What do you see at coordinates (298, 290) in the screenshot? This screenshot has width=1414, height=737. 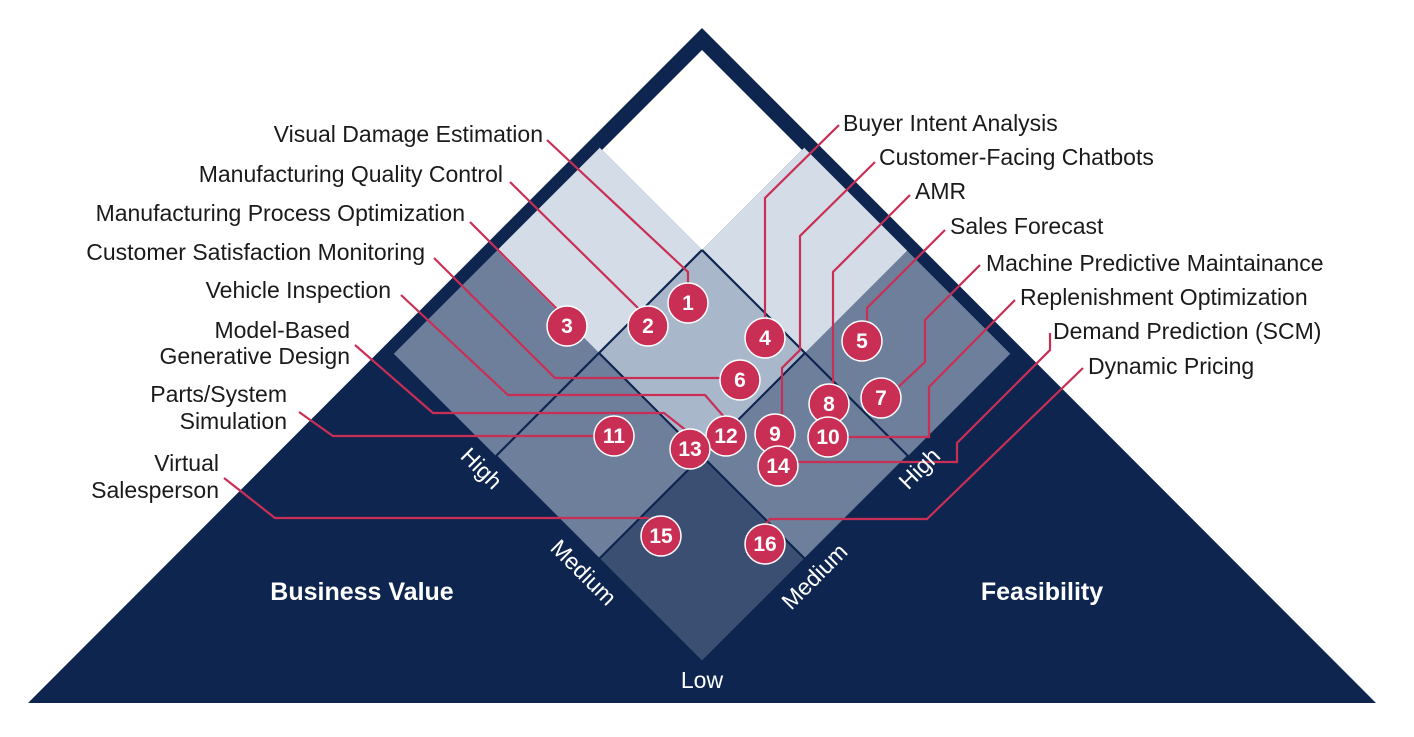 I see `label-vehicle-inspection: Vehicle Inspection` at bounding box center [298, 290].